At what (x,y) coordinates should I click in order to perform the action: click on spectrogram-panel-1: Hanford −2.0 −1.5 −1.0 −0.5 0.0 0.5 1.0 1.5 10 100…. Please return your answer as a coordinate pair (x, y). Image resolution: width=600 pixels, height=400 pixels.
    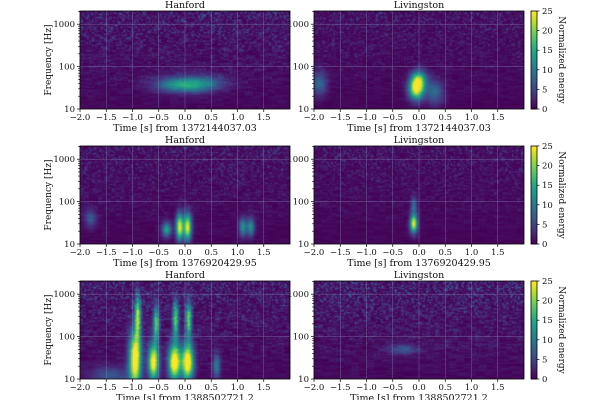
    Looking at the image, I should click on (167, 67).